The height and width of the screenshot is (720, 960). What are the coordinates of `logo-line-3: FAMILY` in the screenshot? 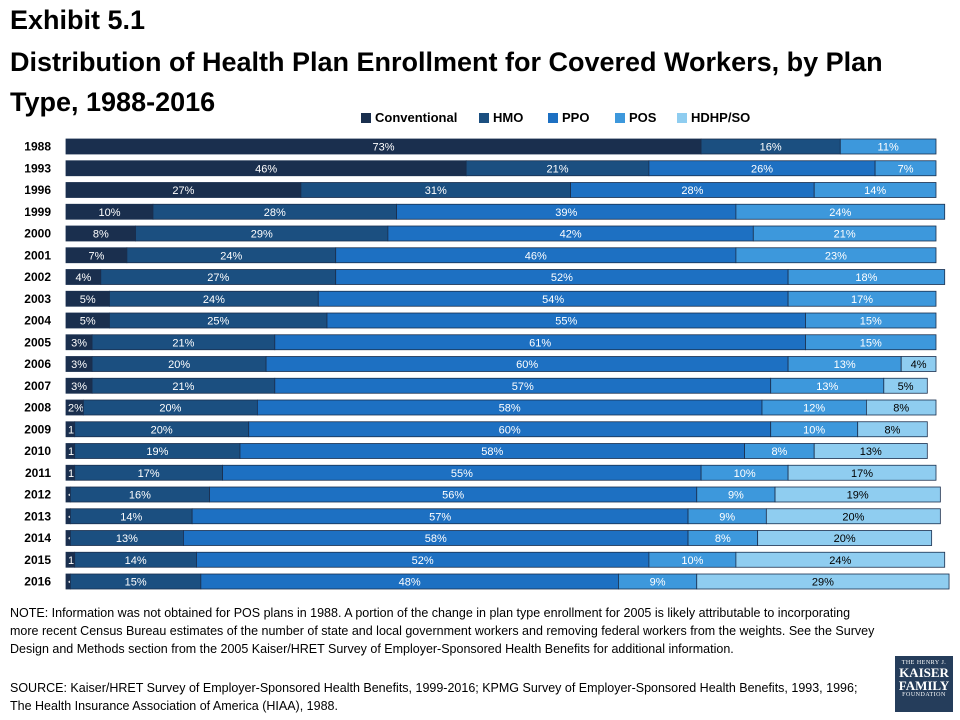 It's located at (924, 685).